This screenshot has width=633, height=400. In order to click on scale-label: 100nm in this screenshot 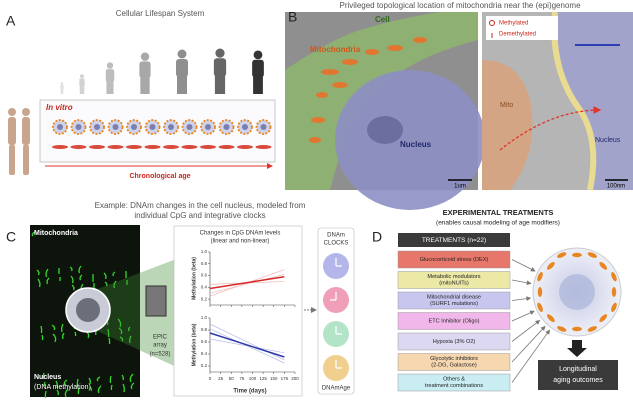, I will do `click(616, 187)`.